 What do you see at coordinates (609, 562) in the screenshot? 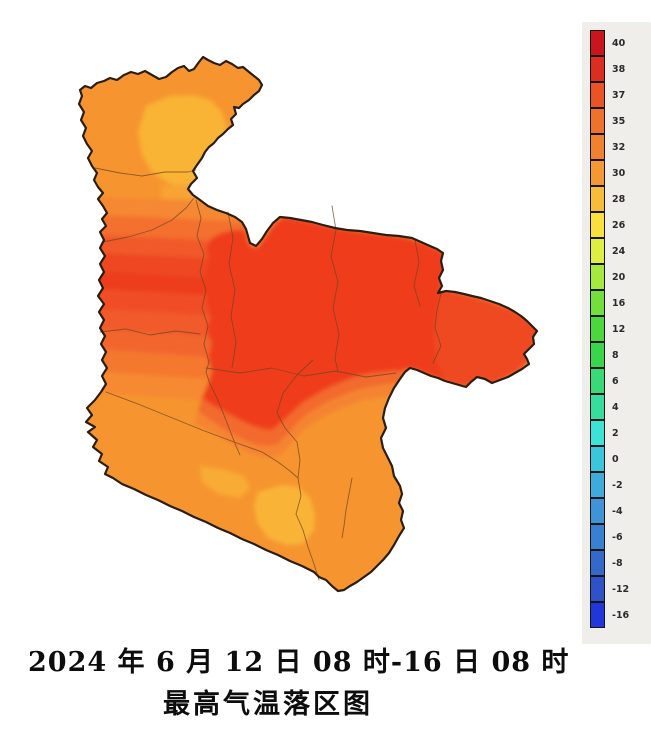
I see `legend-entry: -8` at bounding box center [609, 562].